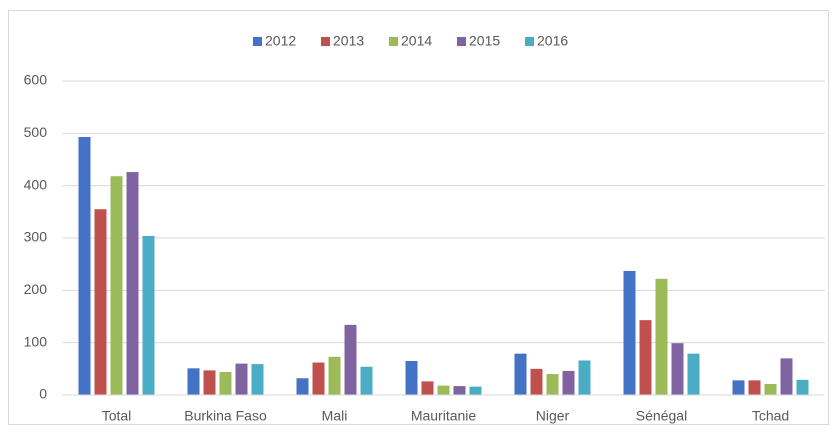 The height and width of the screenshot is (434, 838). What do you see at coordinates (225, 416) in the screenshot?
I see `x-tick-label: Burkina Faso` at bounding box center [225, 416].